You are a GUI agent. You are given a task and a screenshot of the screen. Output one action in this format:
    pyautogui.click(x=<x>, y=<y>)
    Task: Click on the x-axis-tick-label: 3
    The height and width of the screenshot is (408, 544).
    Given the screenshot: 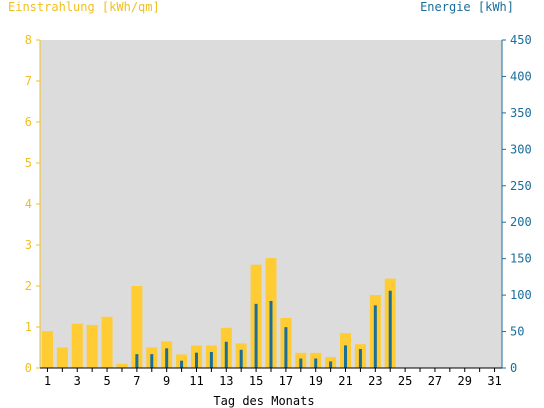 What is the action you would take?
    pyautogui.click(x=77, y=381)
    